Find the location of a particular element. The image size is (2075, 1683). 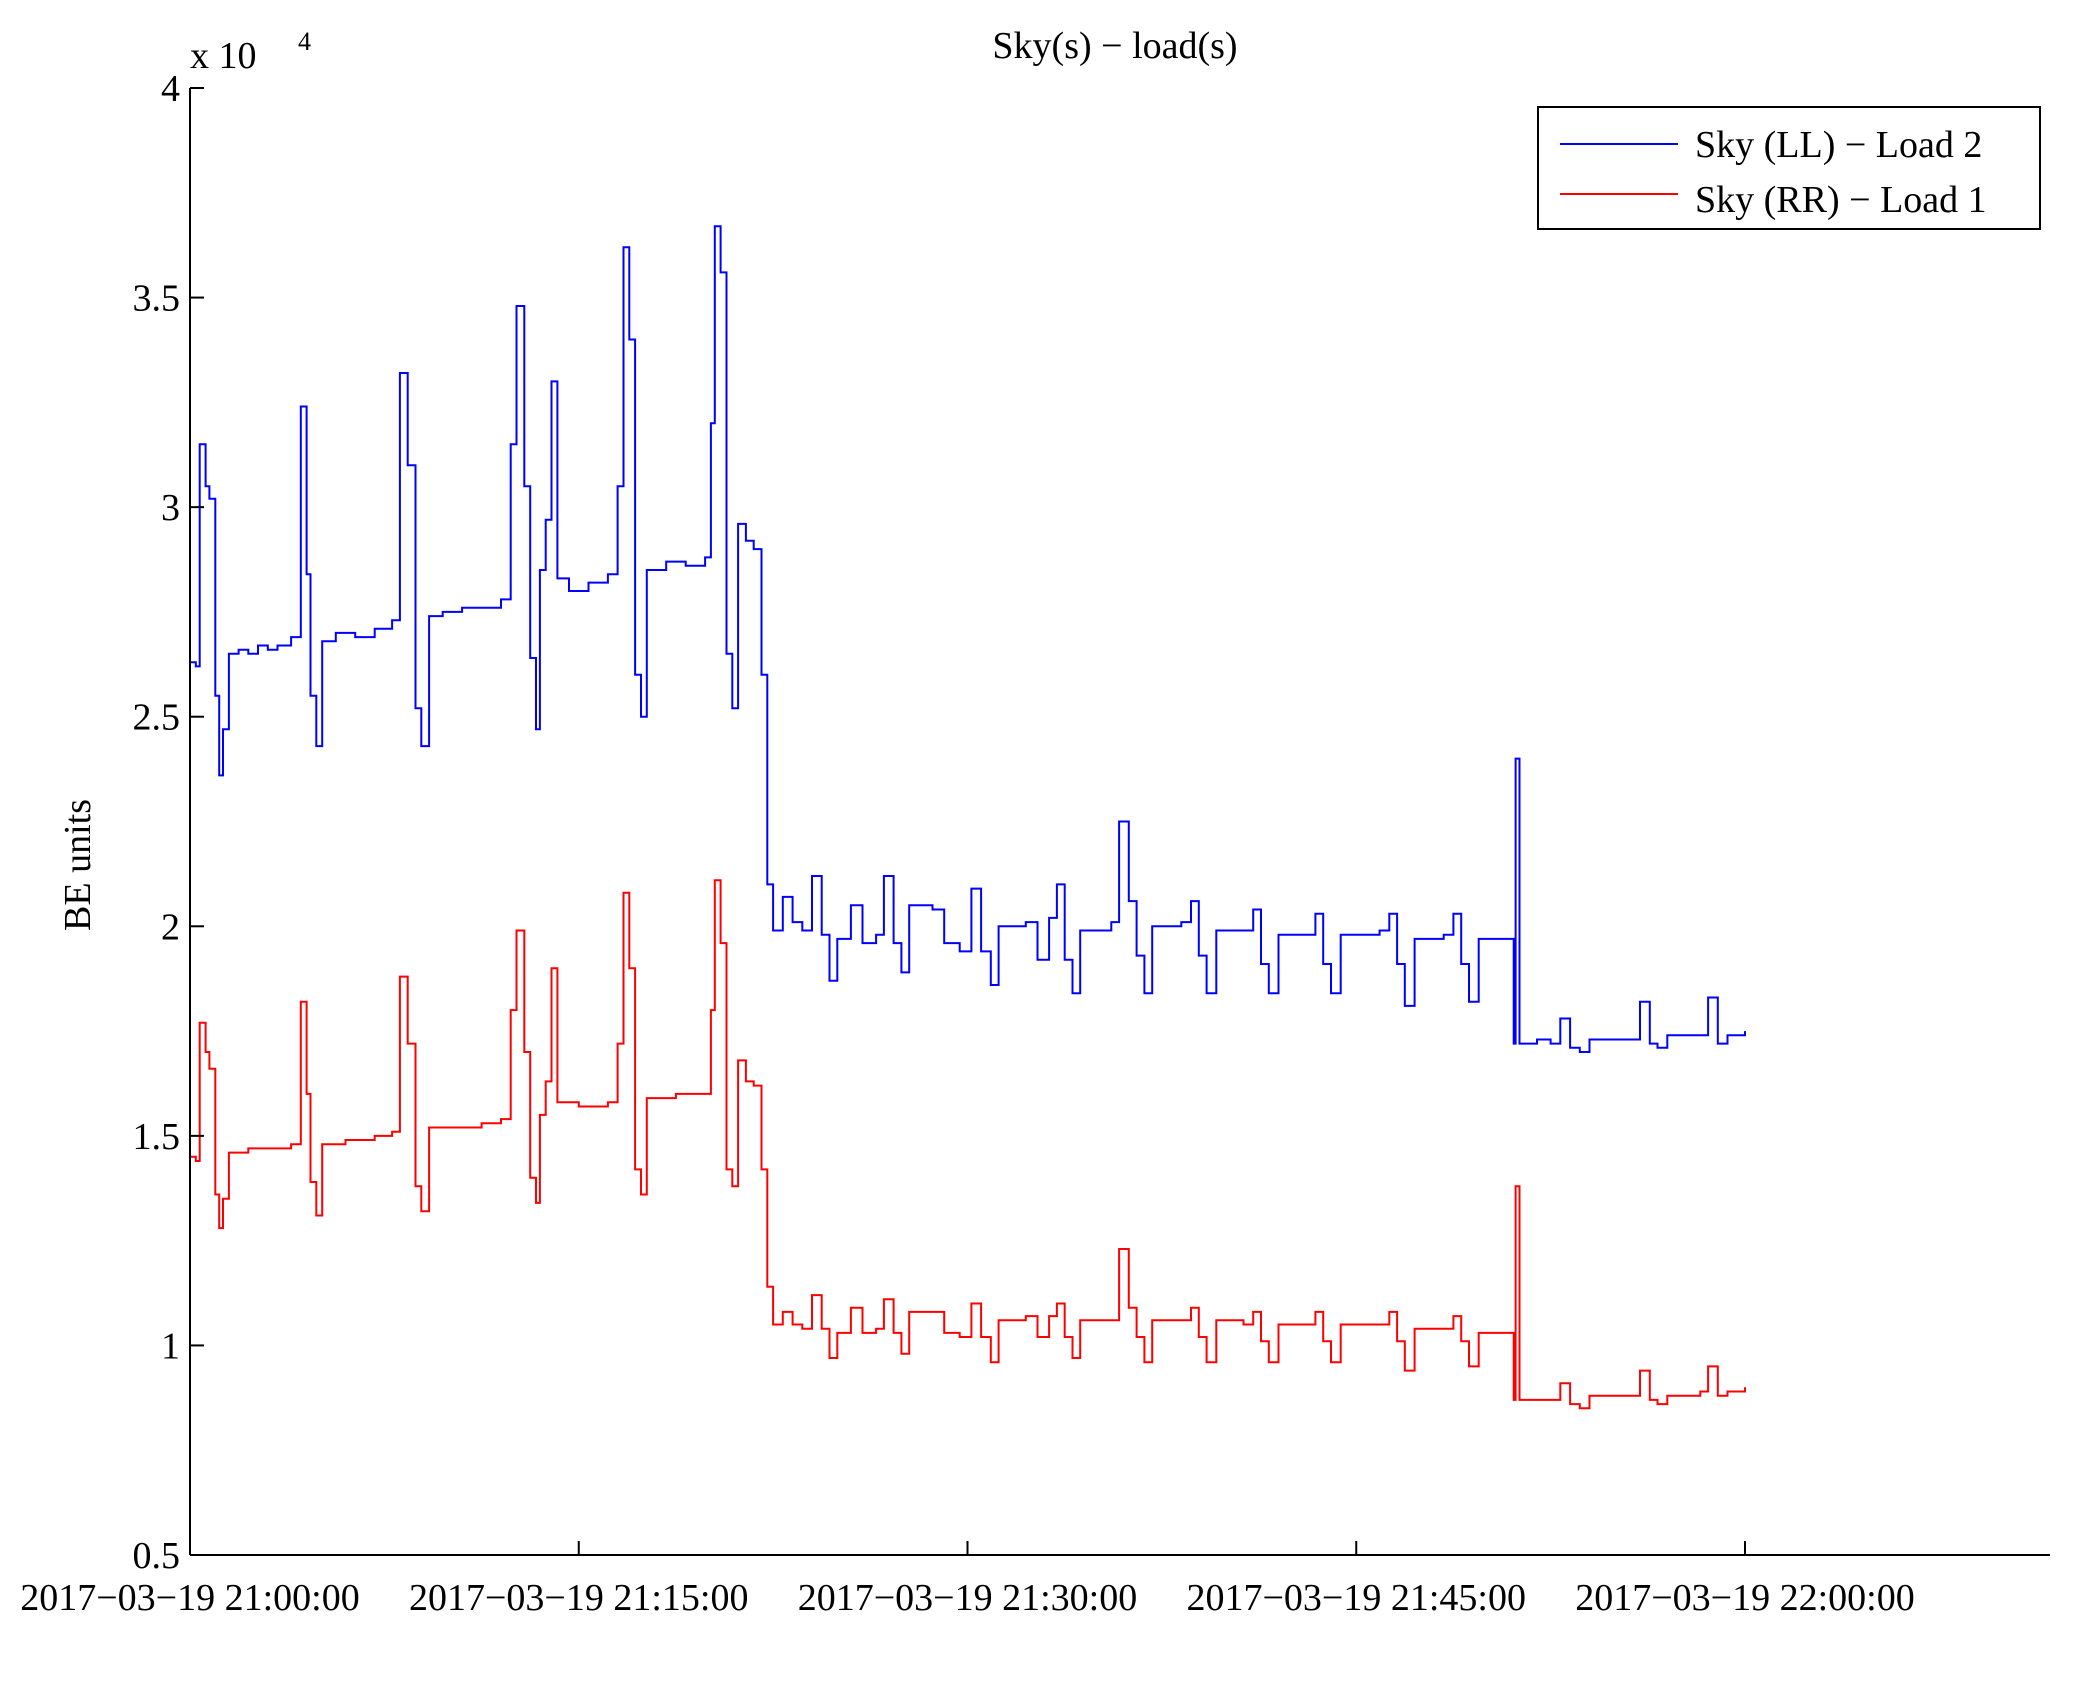

y-tick-label: 2 is located at coordinates (170, 927).